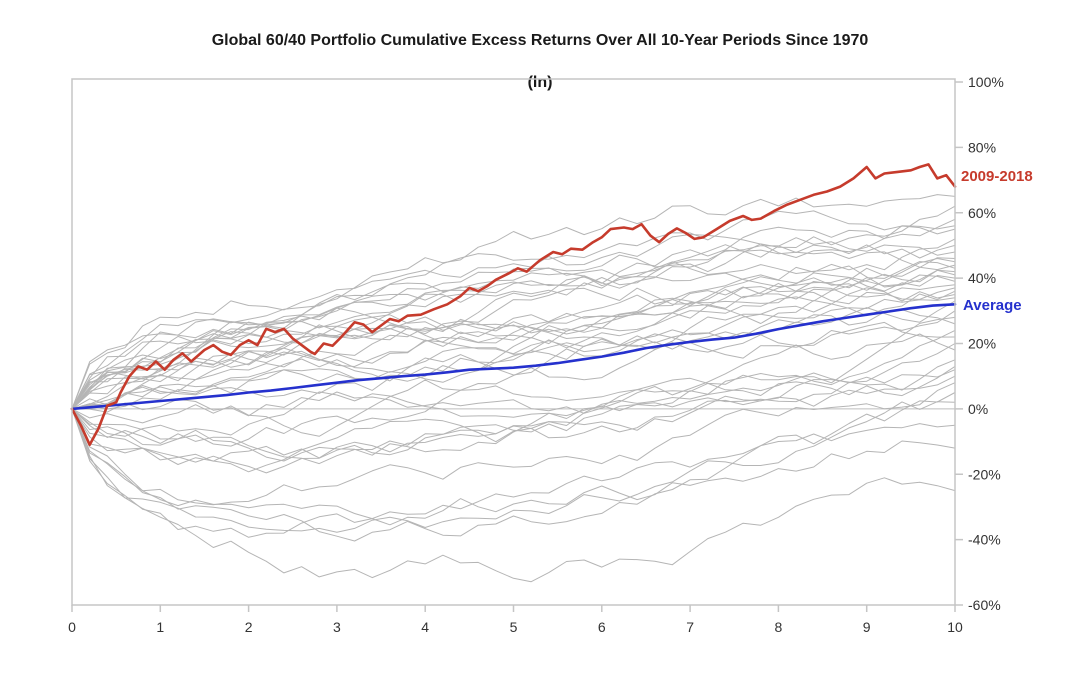 The image size is (1080, 680). I want to click on y-axis-tick-label: 80%, so click(982, 147).